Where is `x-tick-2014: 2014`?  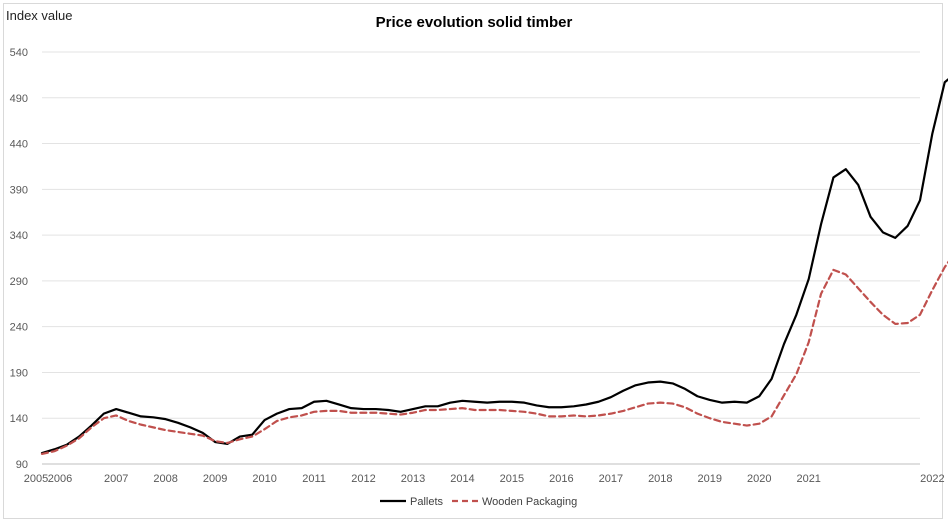 x-tick-2014: 2014 is located at coordinates (462, 479).